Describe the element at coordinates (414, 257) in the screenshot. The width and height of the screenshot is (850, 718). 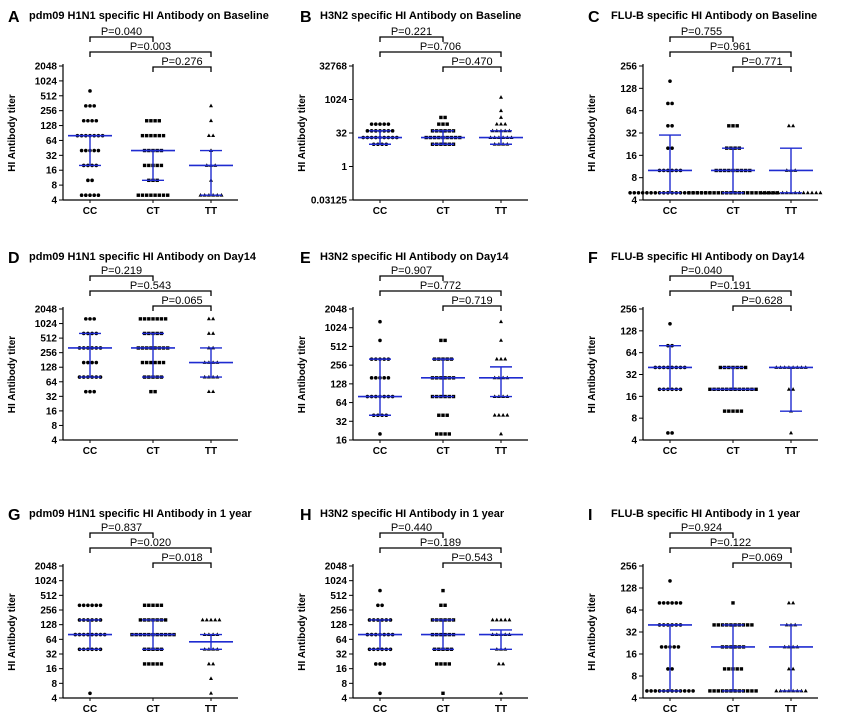
I see `panel-title: H3N2 specific HI Antibody on Day14` at that location.